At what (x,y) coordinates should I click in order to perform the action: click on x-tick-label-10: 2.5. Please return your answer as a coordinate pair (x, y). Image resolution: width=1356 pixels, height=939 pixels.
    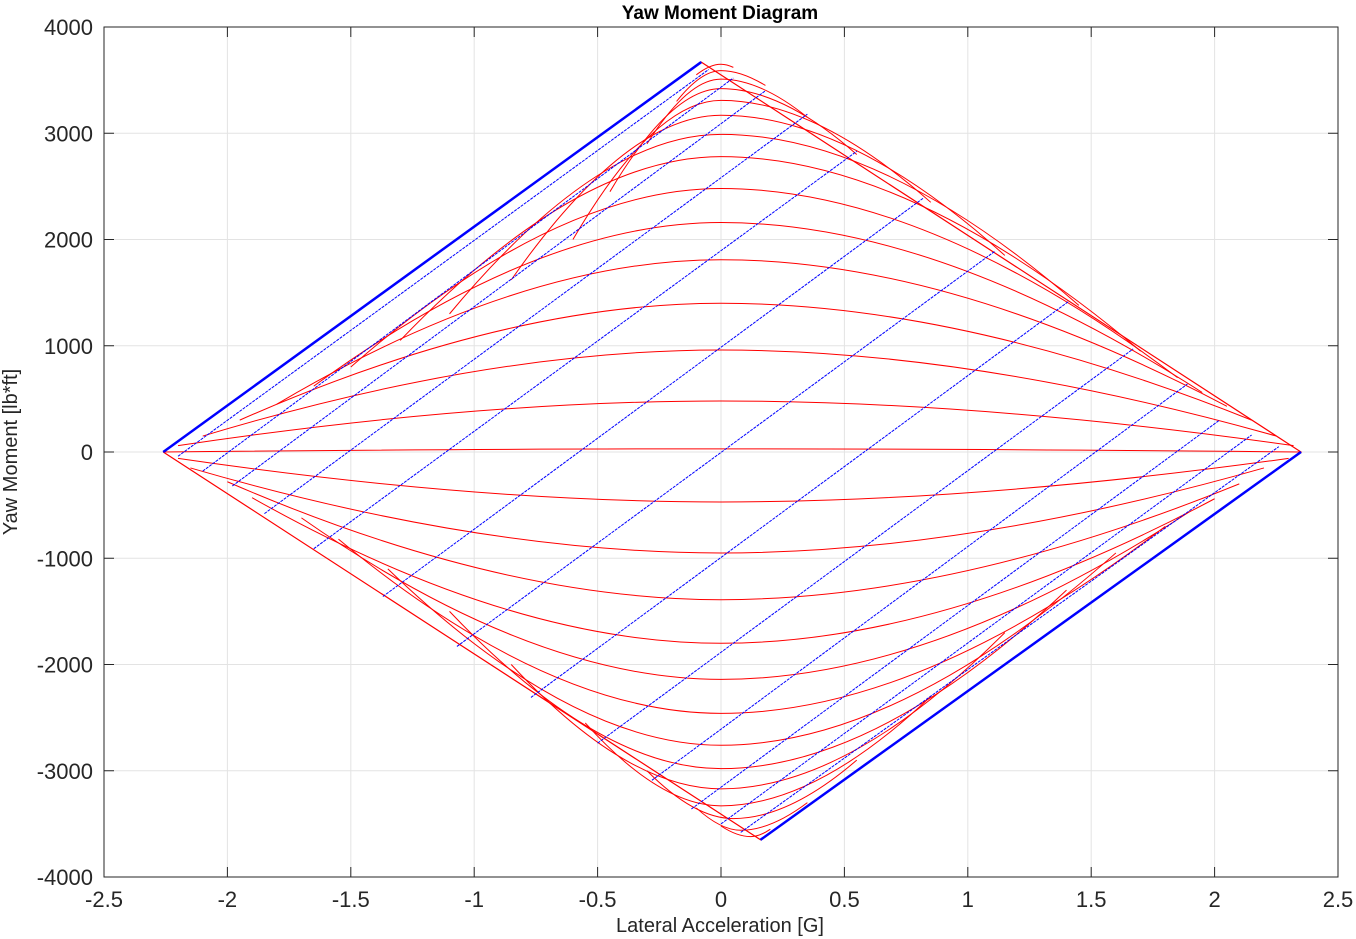
    Looking at the image, I should click on (1338, 899).